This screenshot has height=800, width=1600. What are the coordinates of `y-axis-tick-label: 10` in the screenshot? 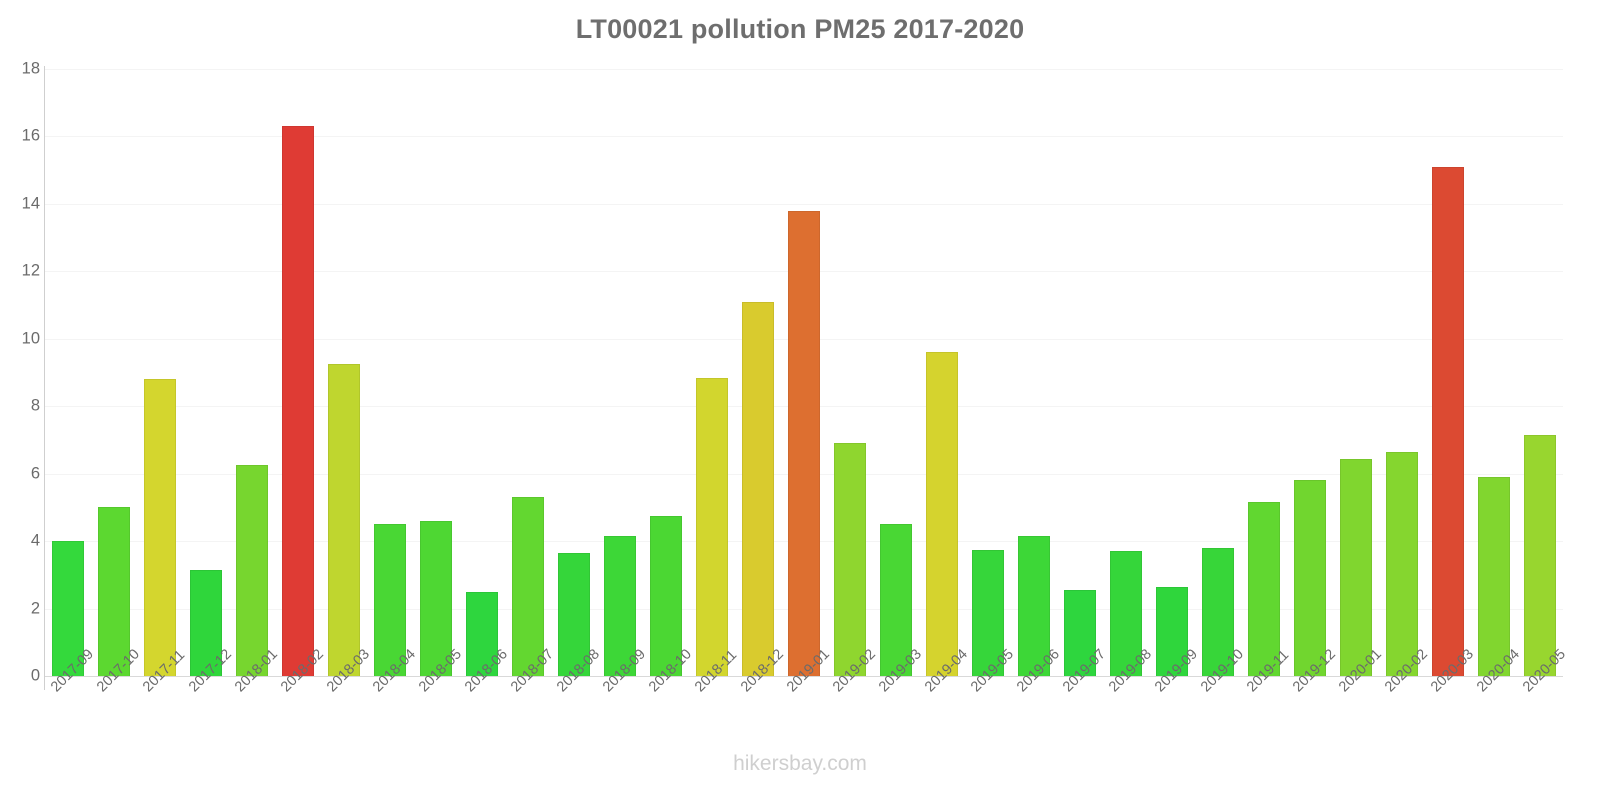 It's located at (30, 338).